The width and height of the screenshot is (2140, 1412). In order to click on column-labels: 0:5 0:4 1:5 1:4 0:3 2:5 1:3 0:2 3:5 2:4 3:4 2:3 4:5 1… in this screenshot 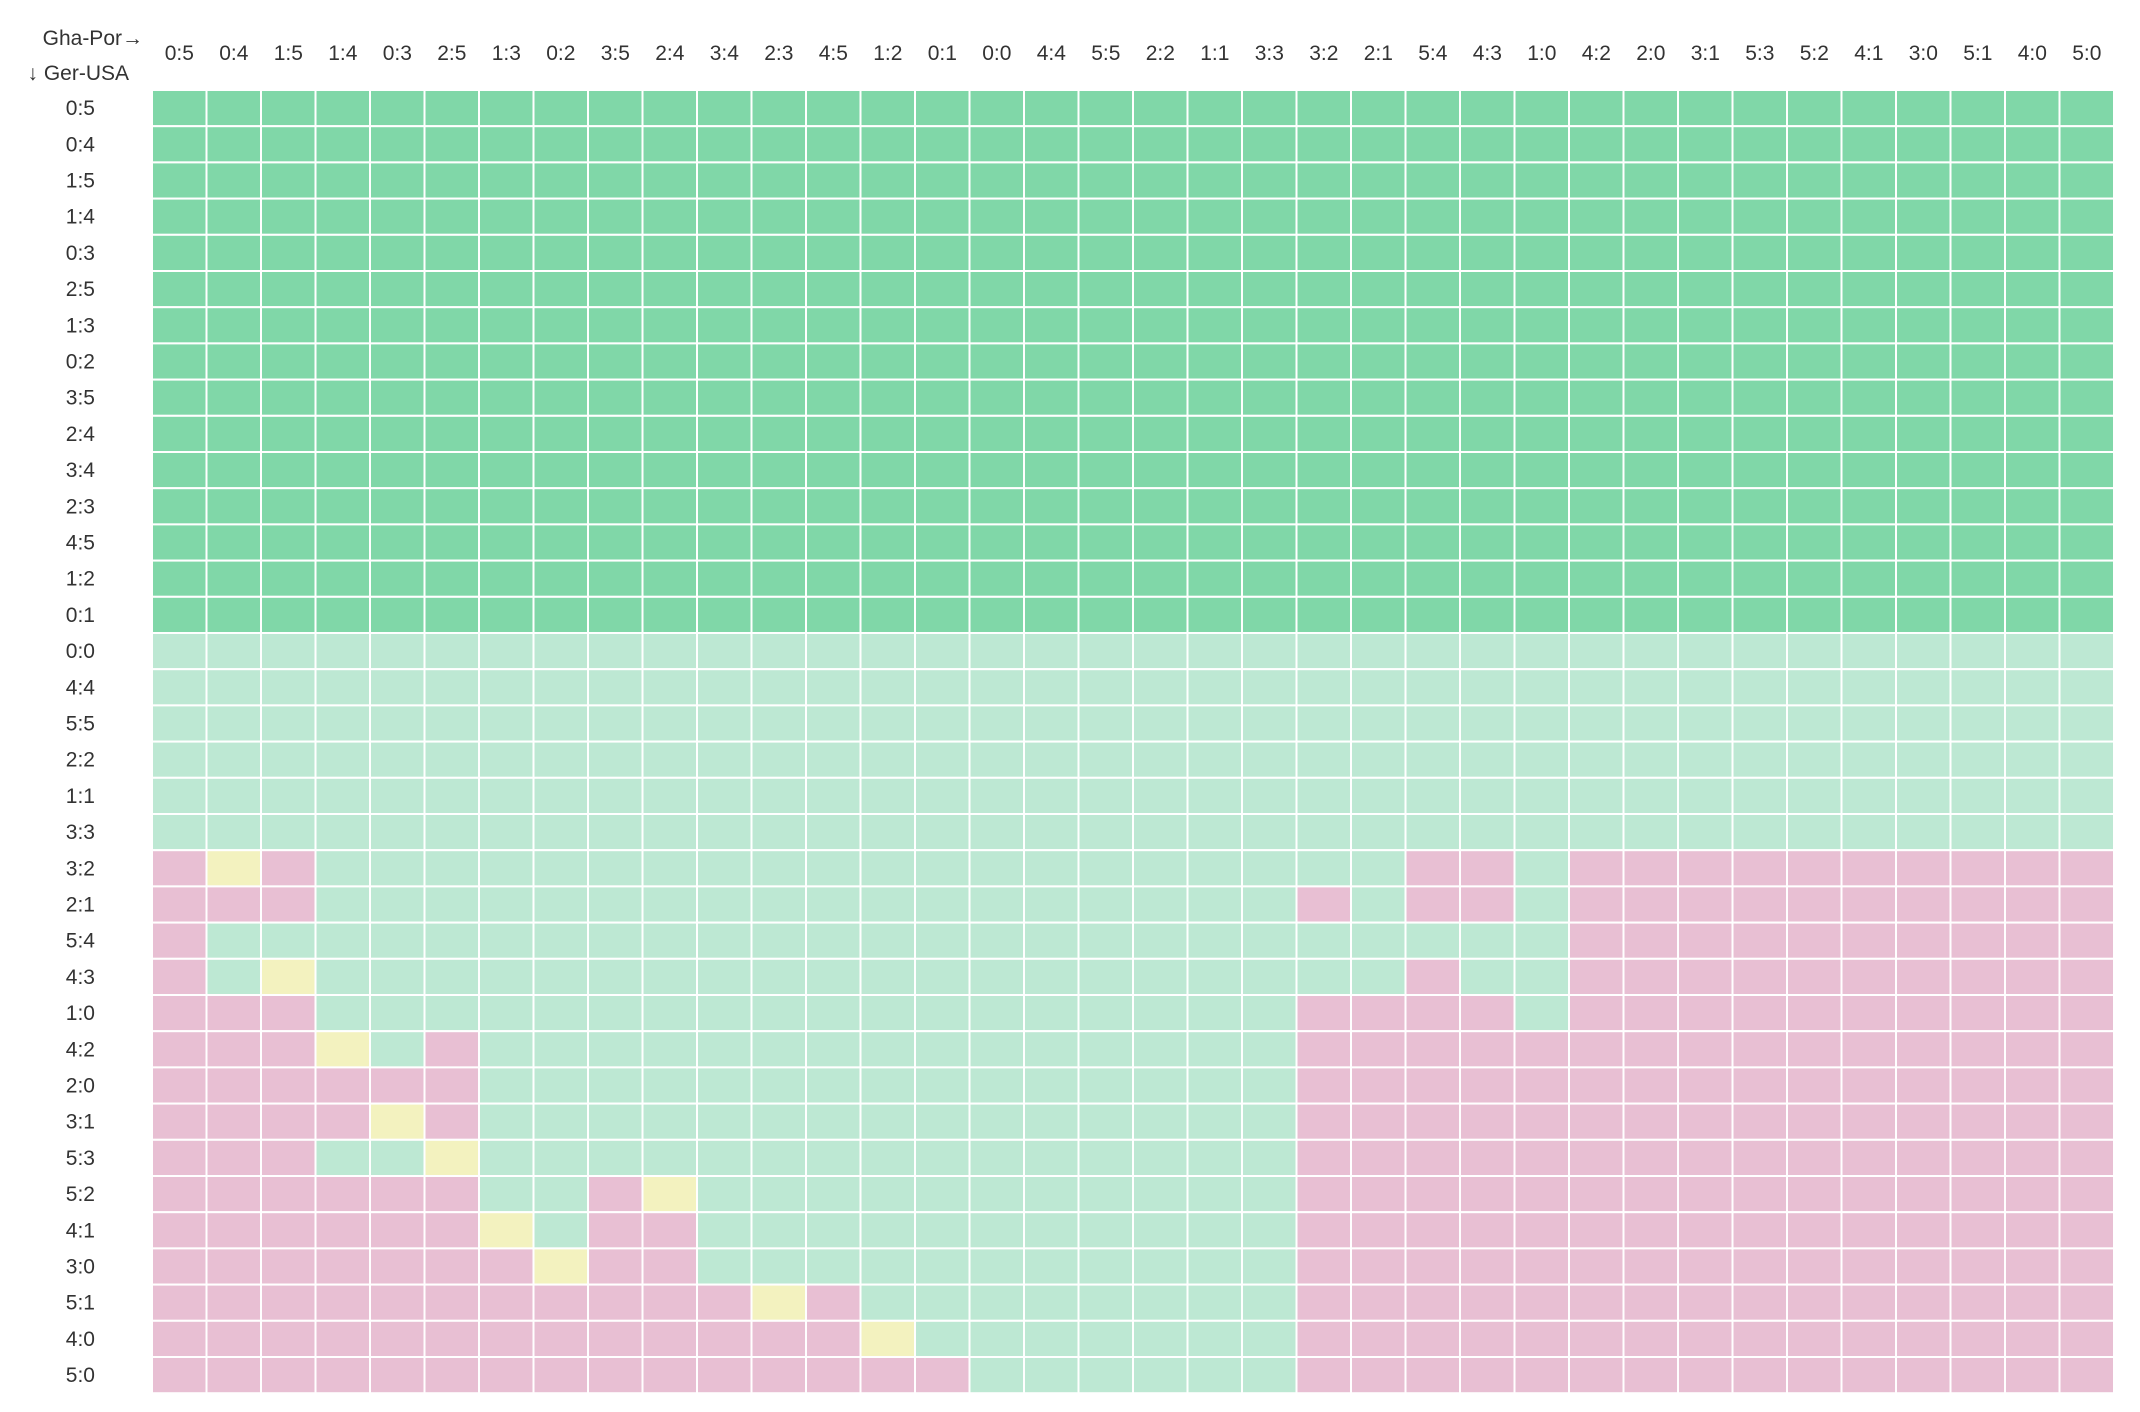, I will do `click(1133, 53)`.